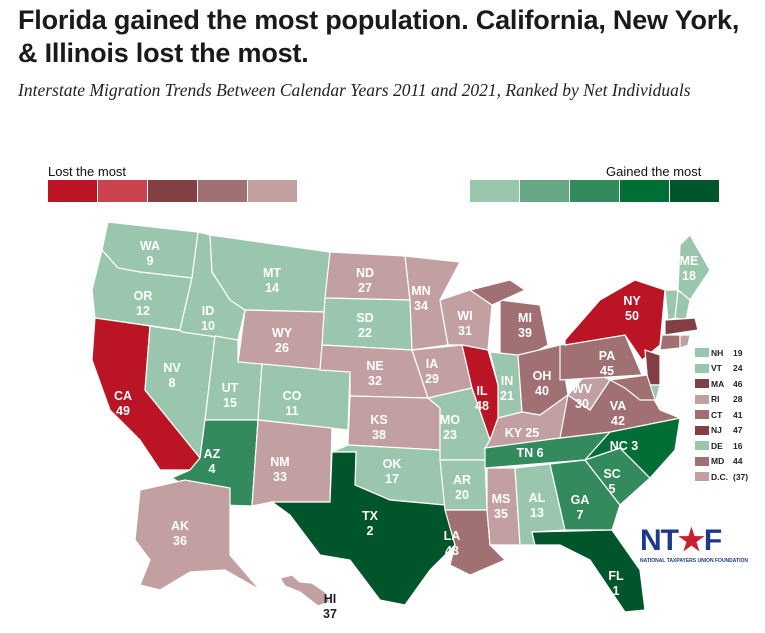  What do you see at coordinates (392, 464) in the screenshot?
I see `state-abbr-ok: OK` at bounding box center [392, 464].